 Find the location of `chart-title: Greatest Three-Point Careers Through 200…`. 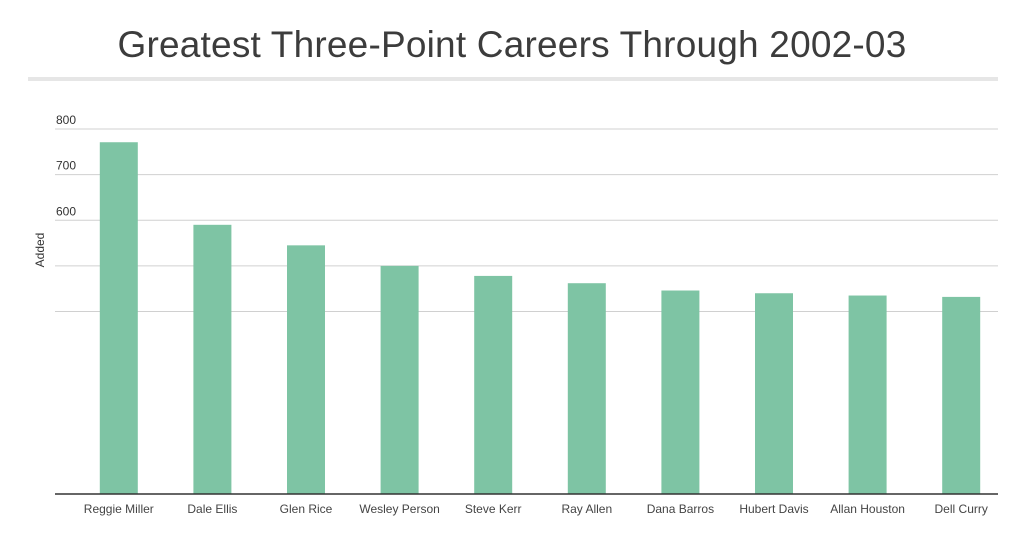

chart-title: Greatest Three-Point Careers Through 200… is located at coordinates (512, 44).